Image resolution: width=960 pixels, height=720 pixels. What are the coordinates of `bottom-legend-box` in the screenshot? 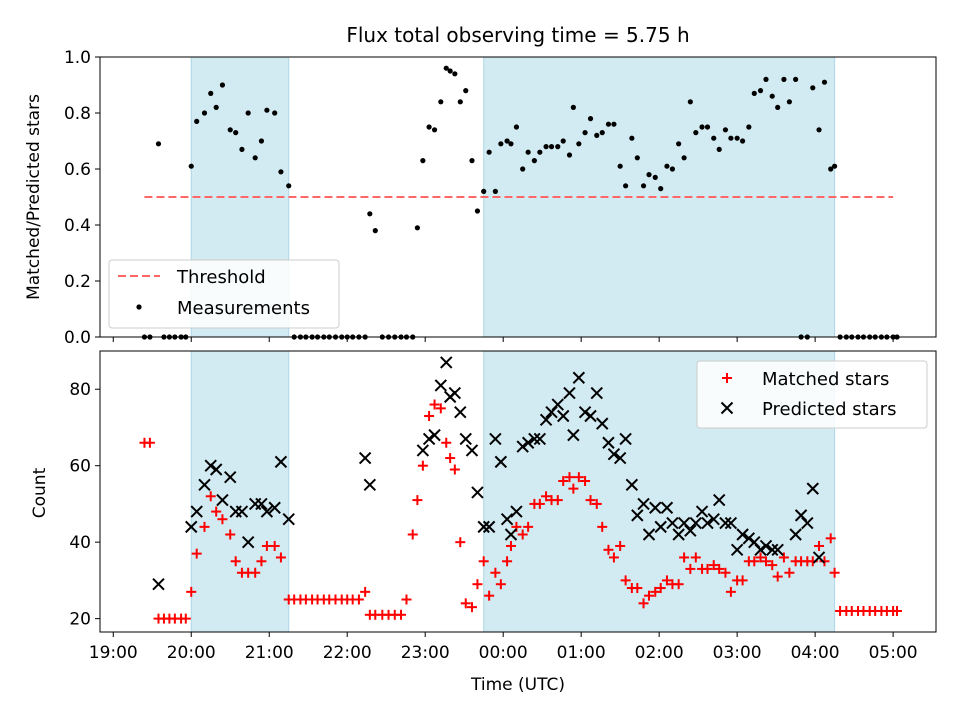 It's located at (812, 394).